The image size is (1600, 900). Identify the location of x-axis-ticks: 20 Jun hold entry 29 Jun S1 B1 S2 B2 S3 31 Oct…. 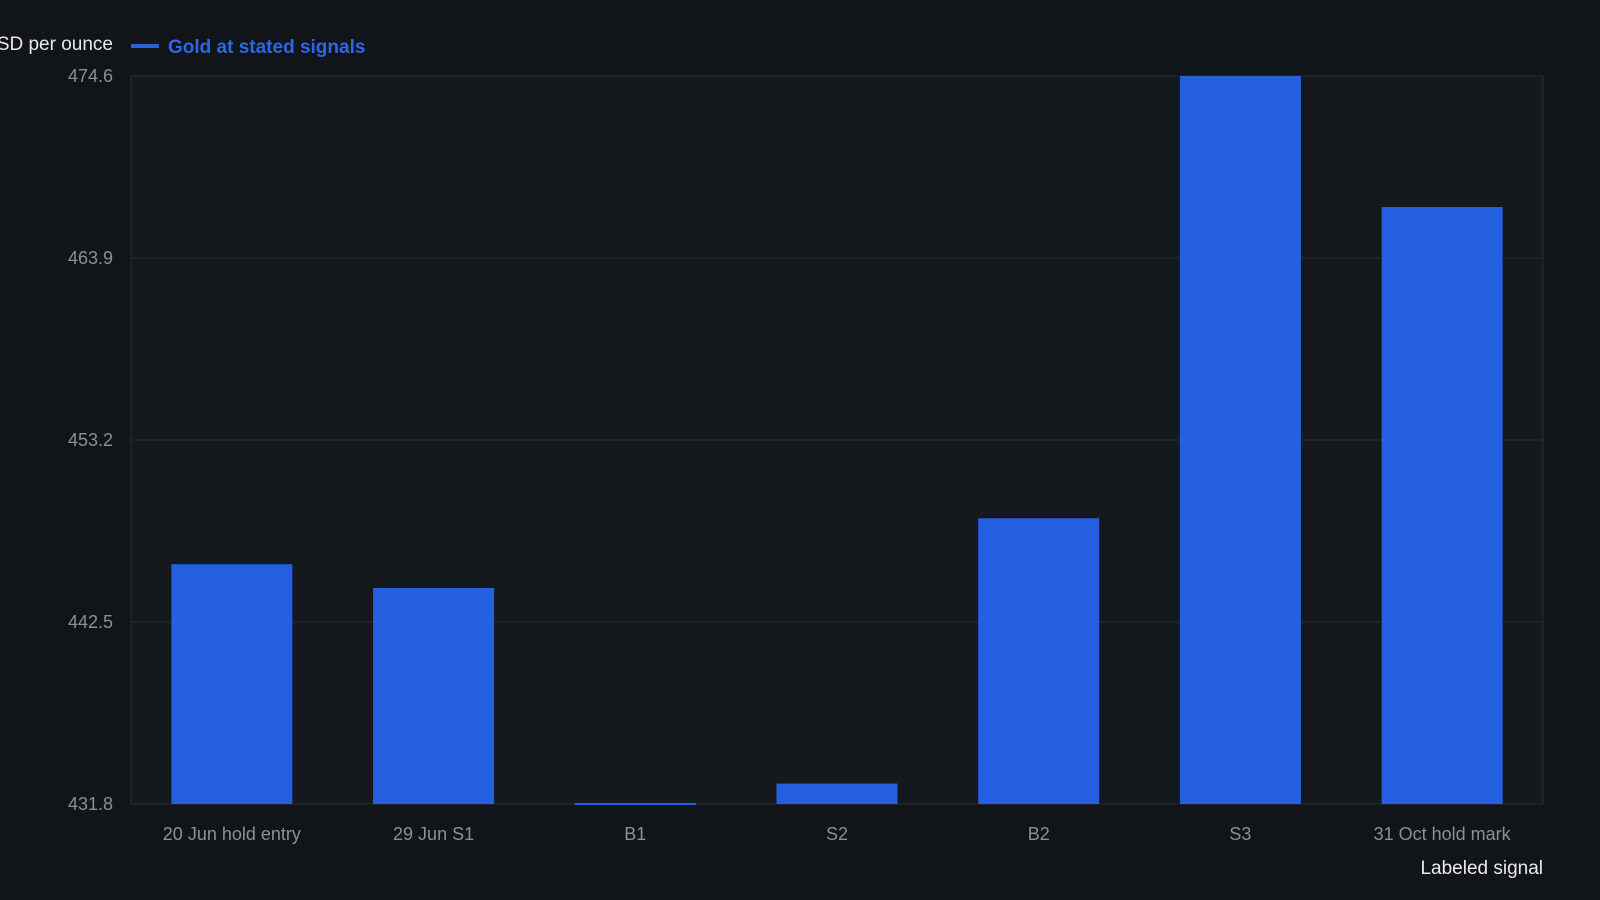
(837, 834).